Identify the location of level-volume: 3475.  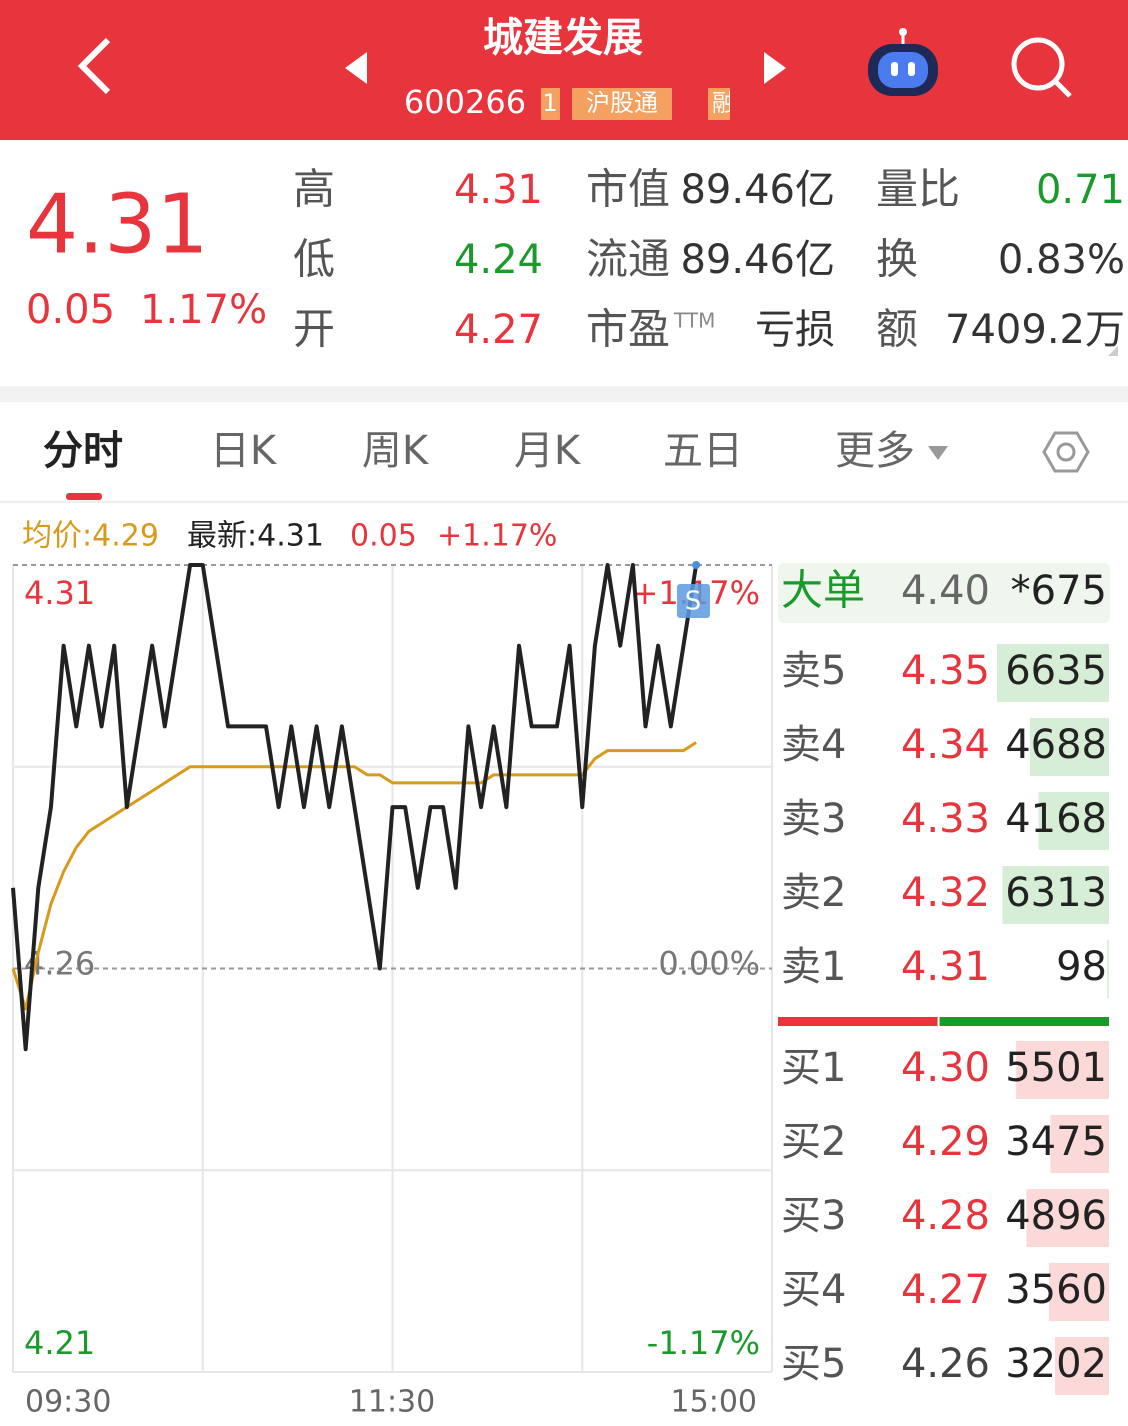
(1056, 1142).